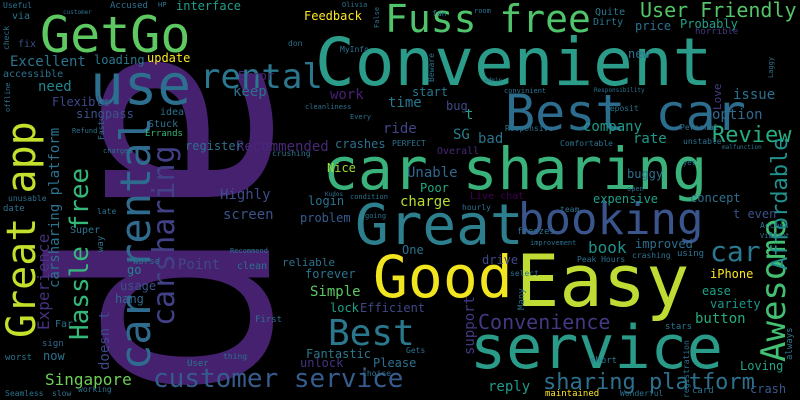  I want to click on word-unstable: unstable, so click(702, 141).